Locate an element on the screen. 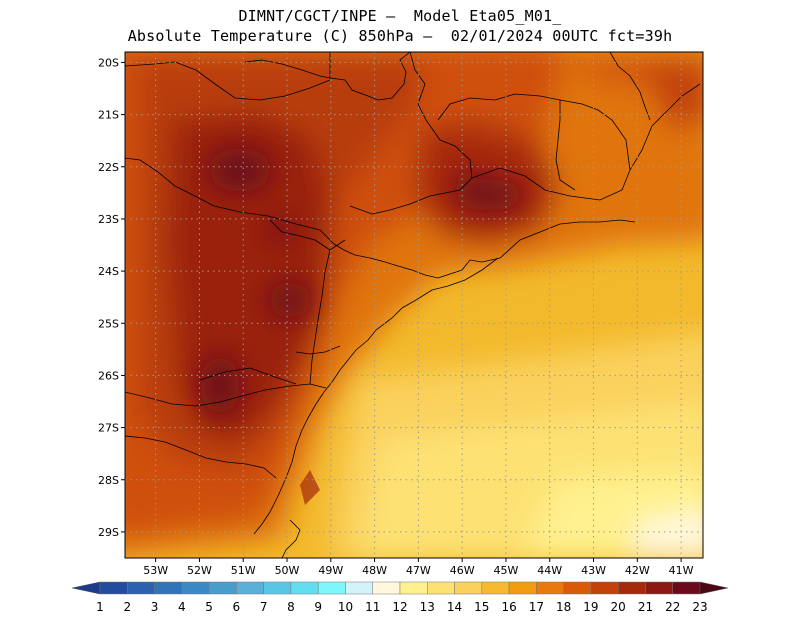 The width and height of the screenshot is (800, 618). colorbar-low-arrow is located at coordinates (86, 588).